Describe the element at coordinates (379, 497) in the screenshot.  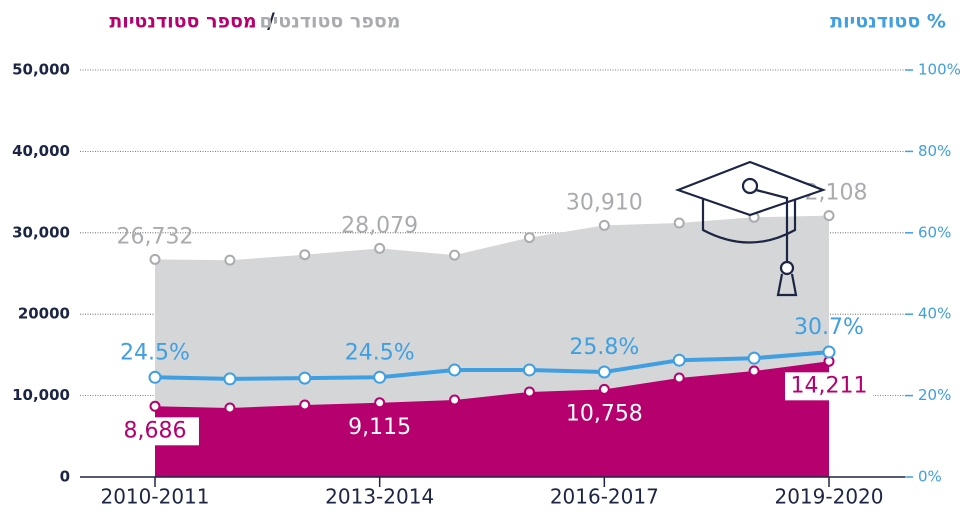
I see `x-tick-label: 2013-2014` at that location.